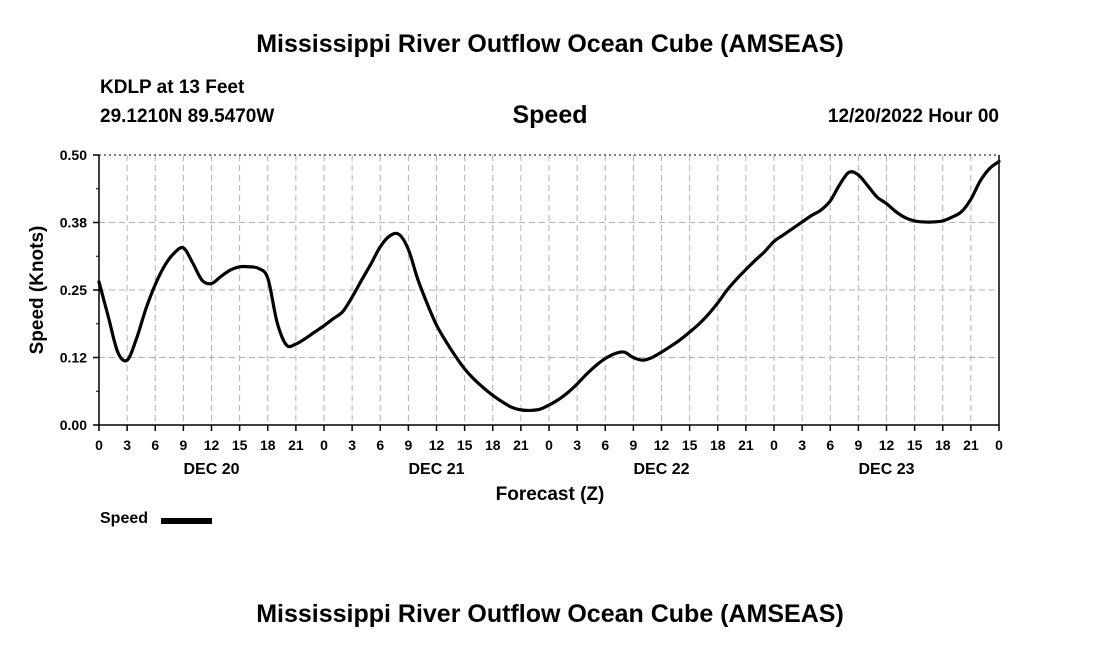  What do you see at coordinates (37, 290) in the screenshot?
I see `y-axis-label: Speed (Knots)` at bounding box center [37, 290].